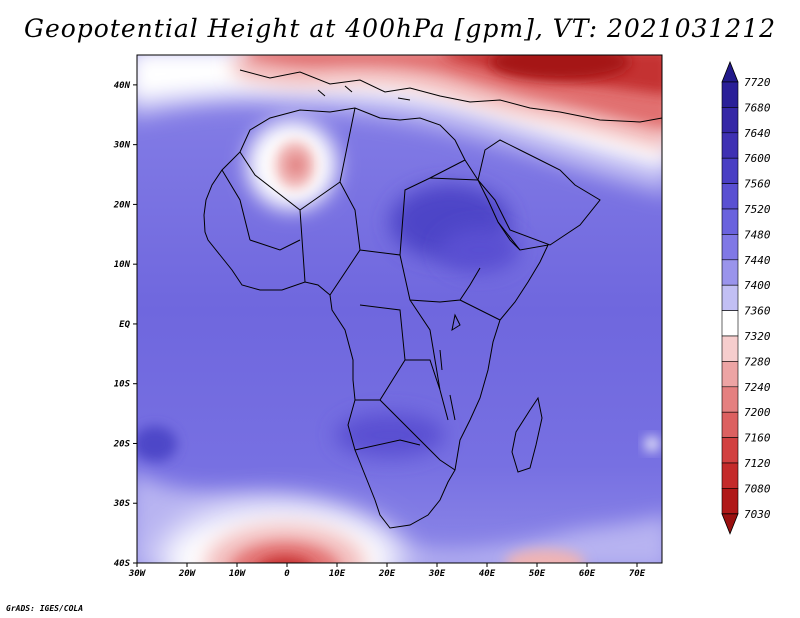  I want to click on lat-tick-label: 10S, so click(122, 385).